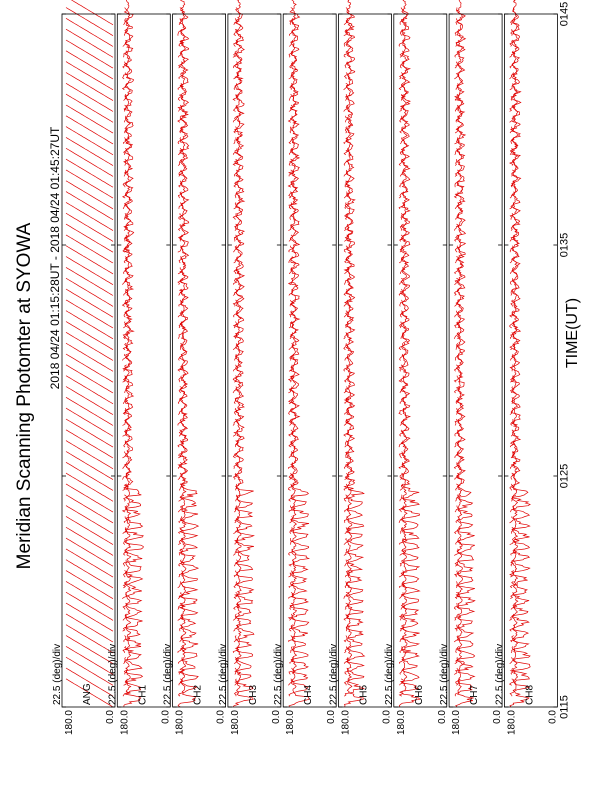  Describe the element at coordinates (276, 717) in the screenshot. I see `y-tick-label: 0.0` at that location.